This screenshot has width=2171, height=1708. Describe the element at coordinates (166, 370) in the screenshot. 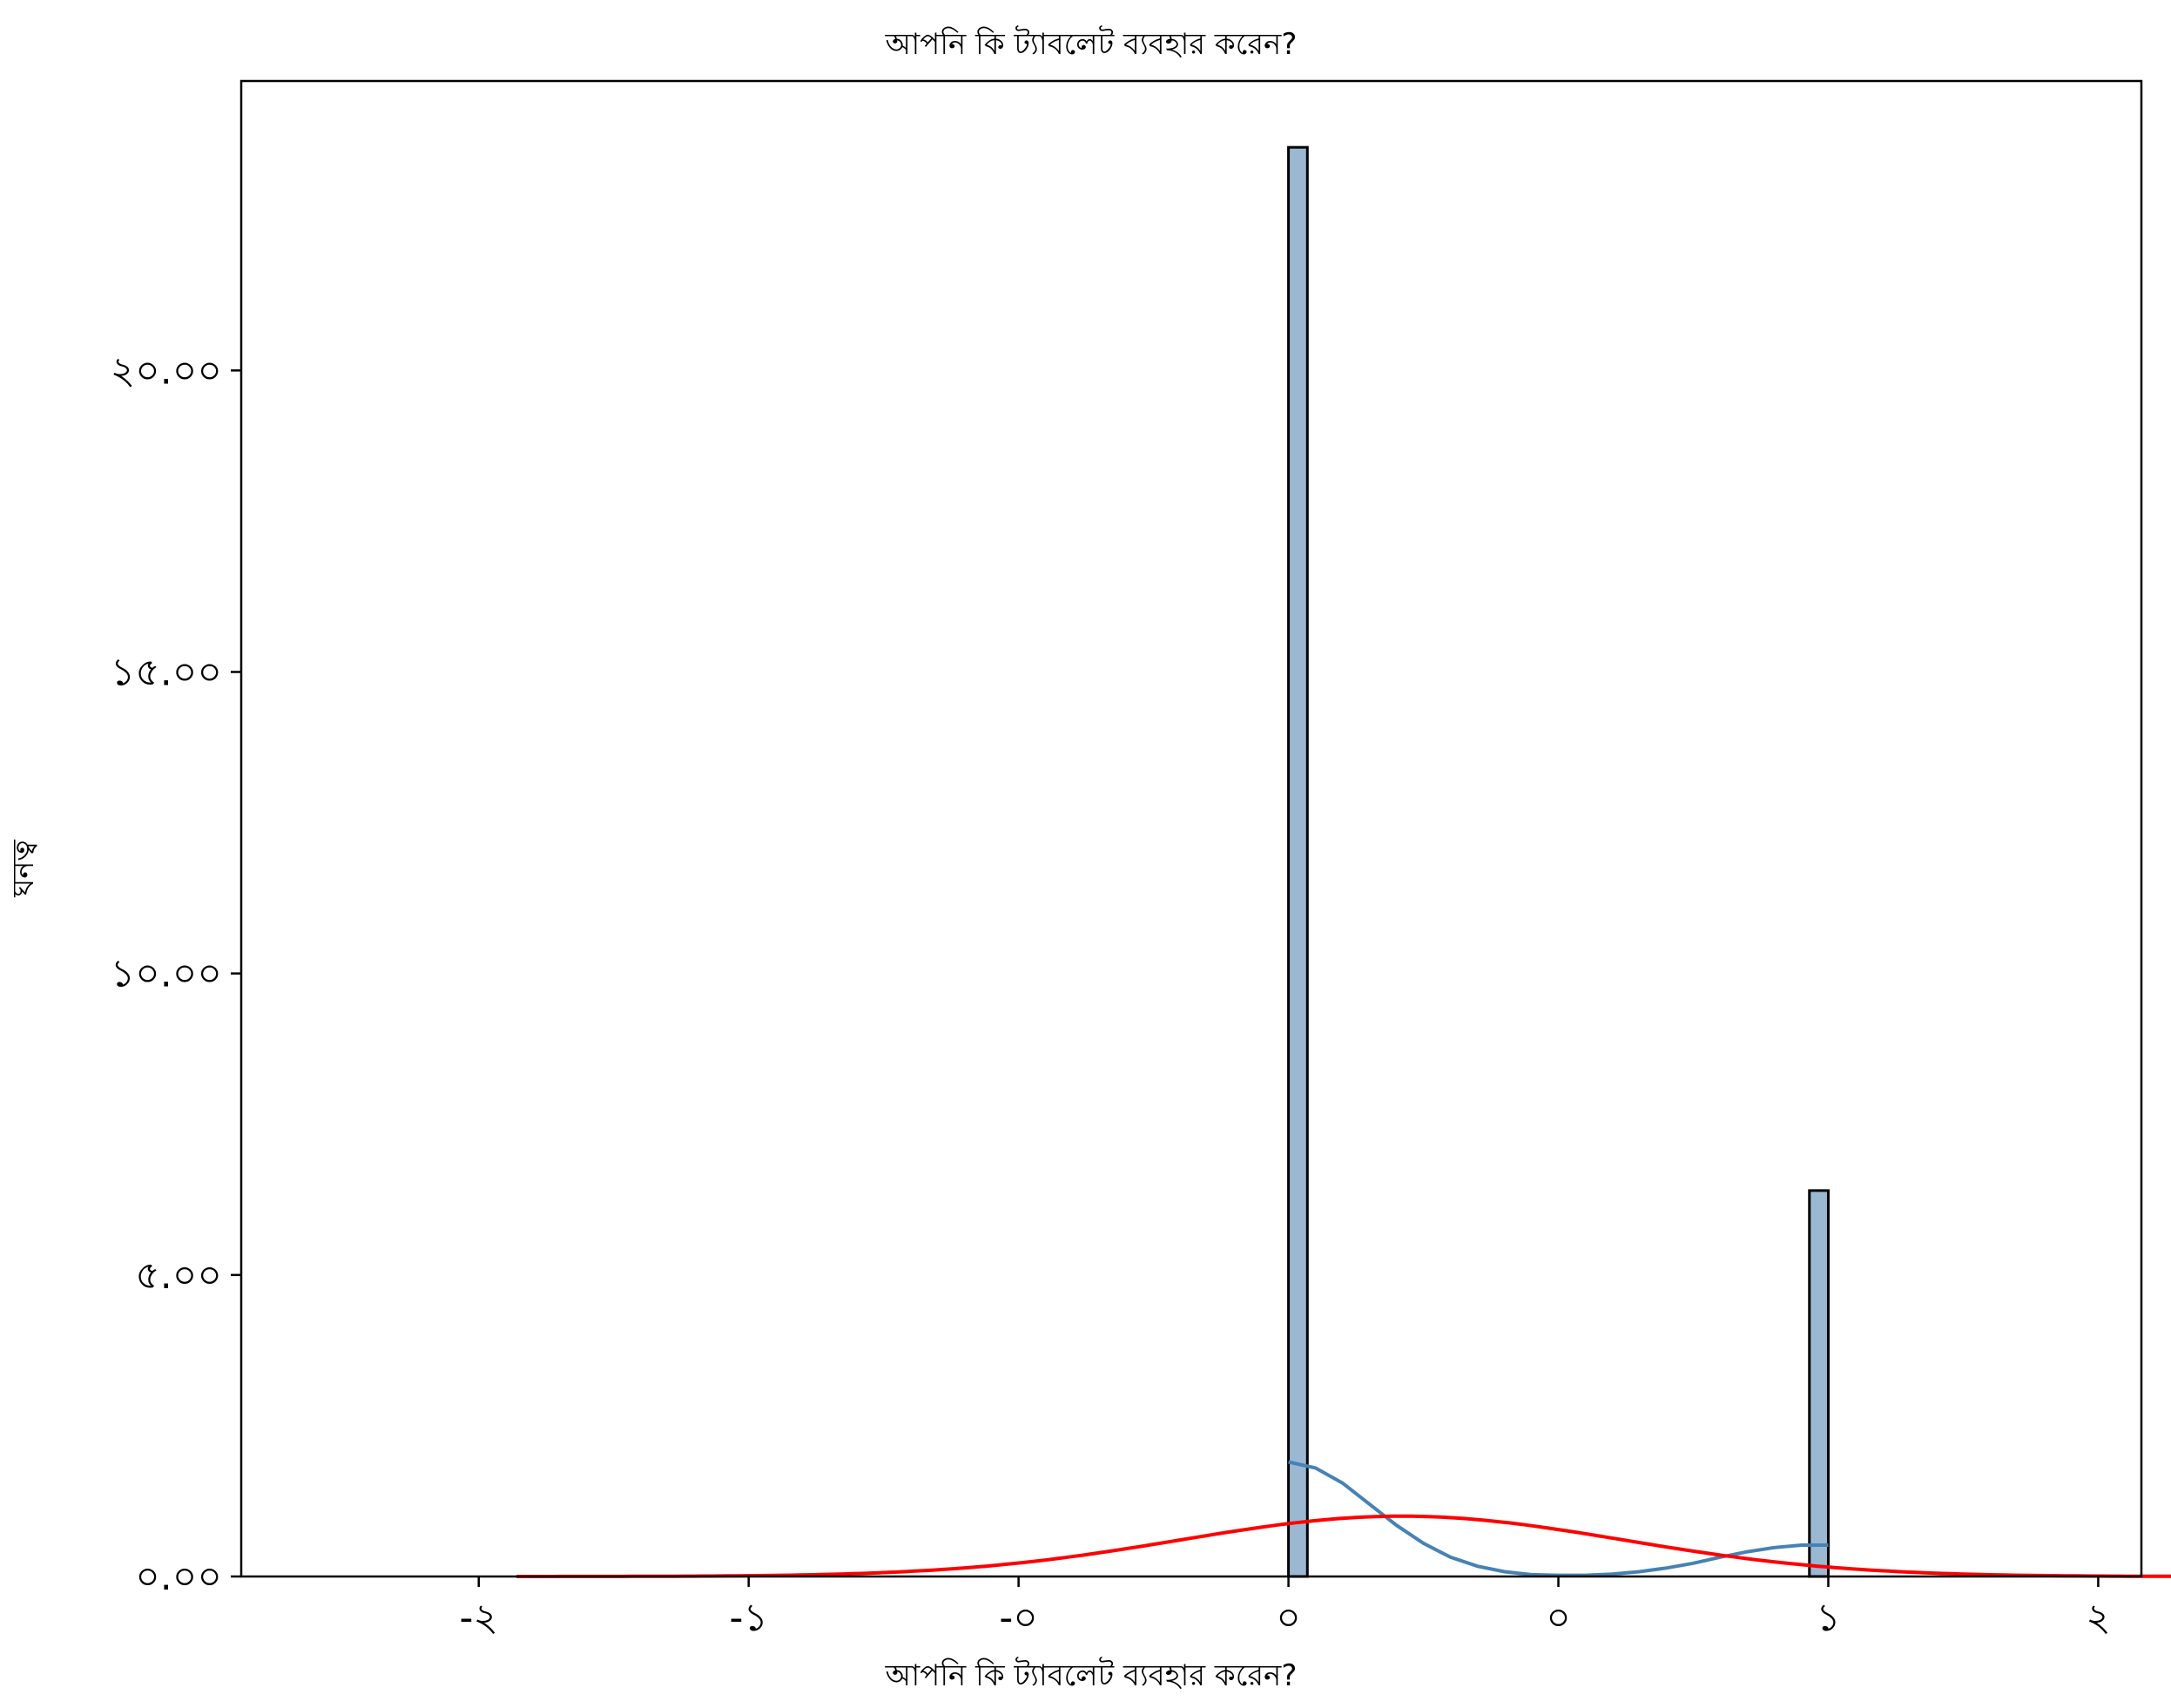

I see `y-tick-label-4: ২০.০০` at that location.